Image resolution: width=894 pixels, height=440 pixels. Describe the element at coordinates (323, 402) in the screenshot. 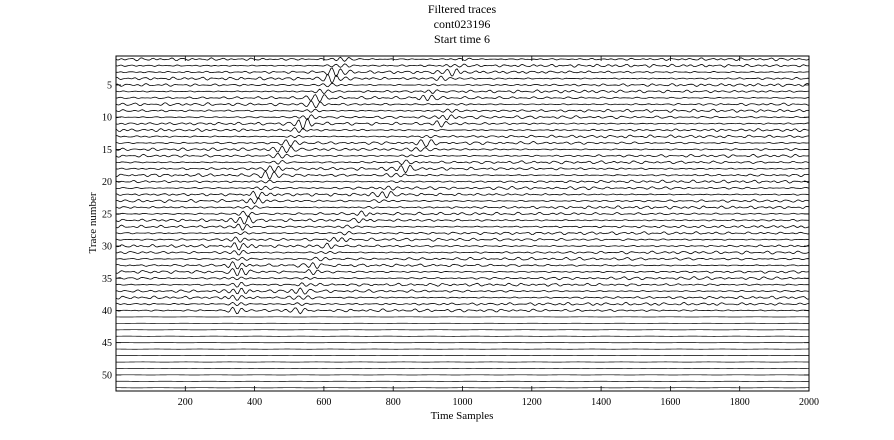

I see `x-tick-label-600: 600` at that location.